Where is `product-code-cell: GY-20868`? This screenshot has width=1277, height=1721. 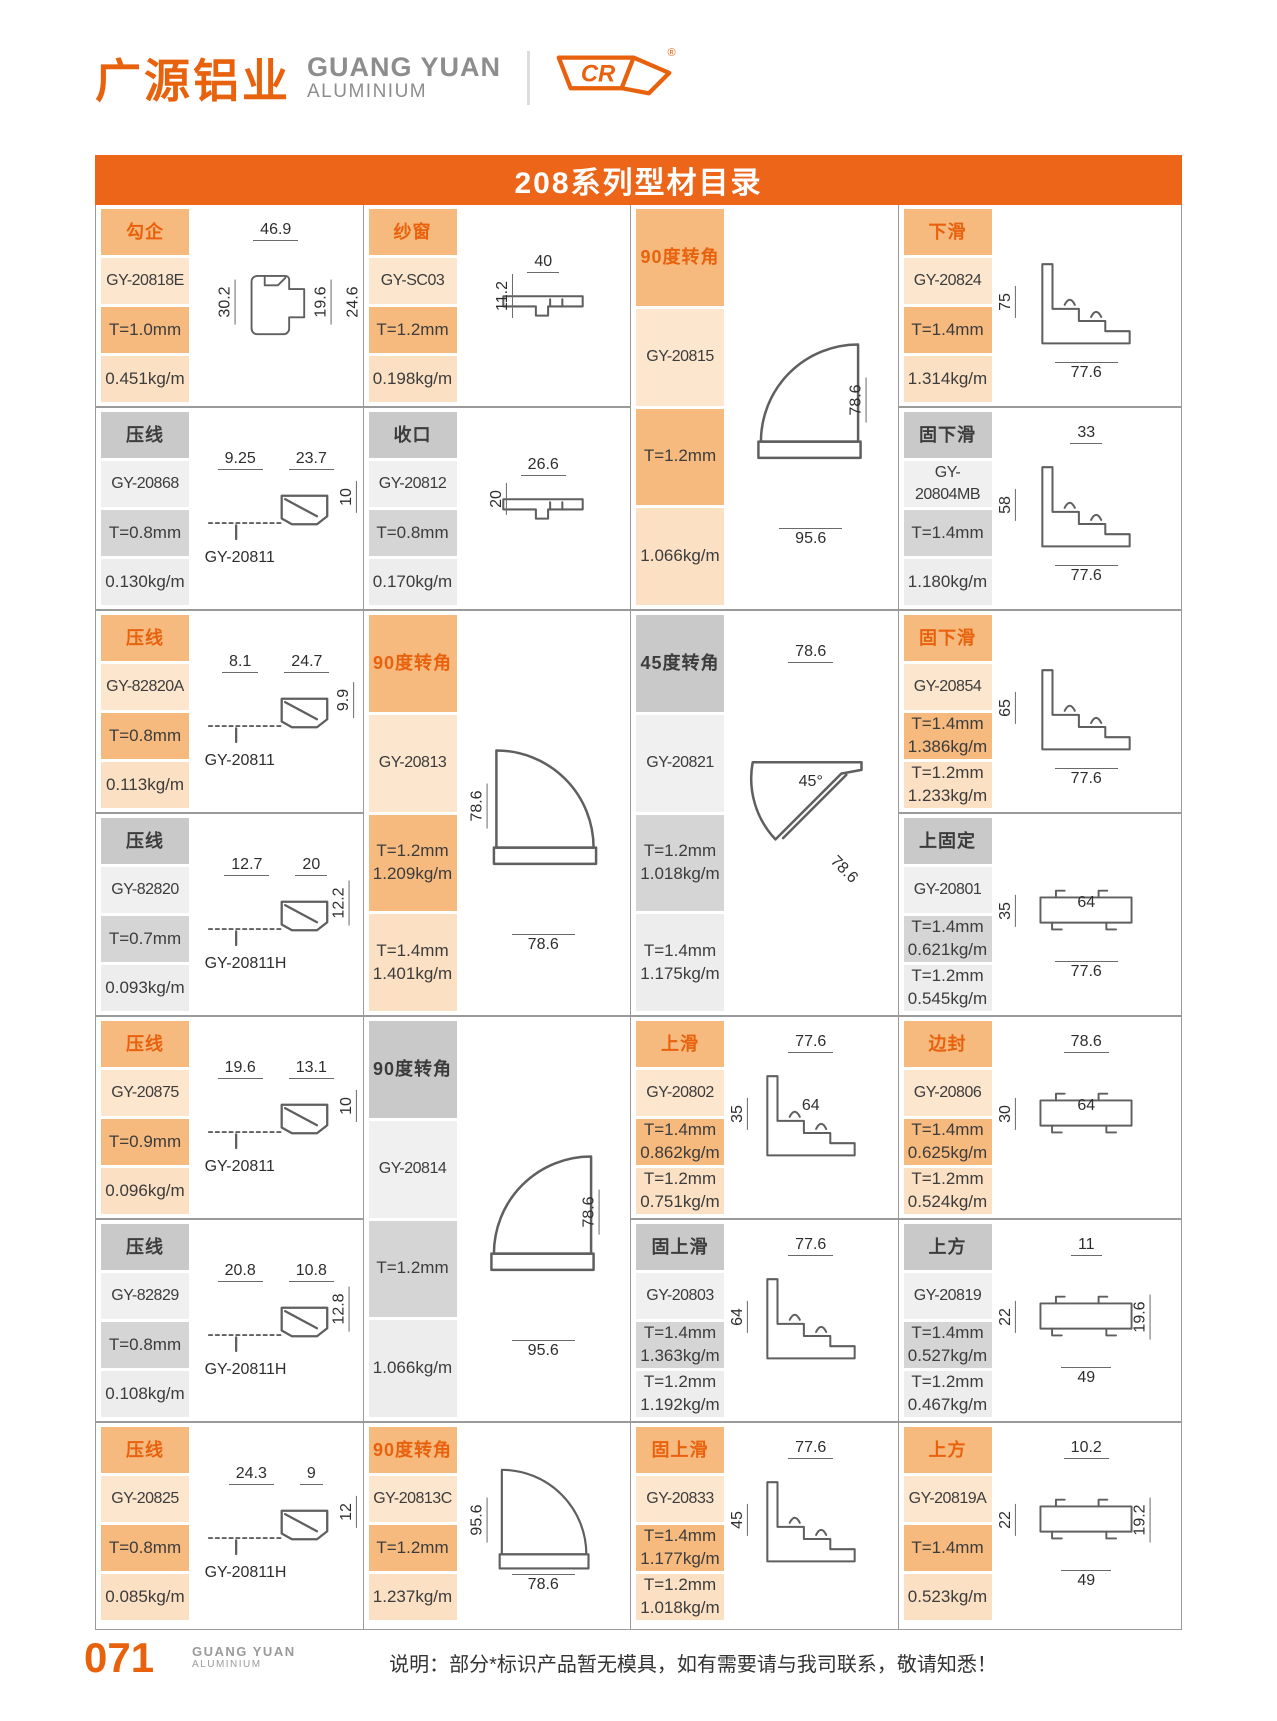 product-code-cell: GY-20868 is located at coordinates (145, 484).